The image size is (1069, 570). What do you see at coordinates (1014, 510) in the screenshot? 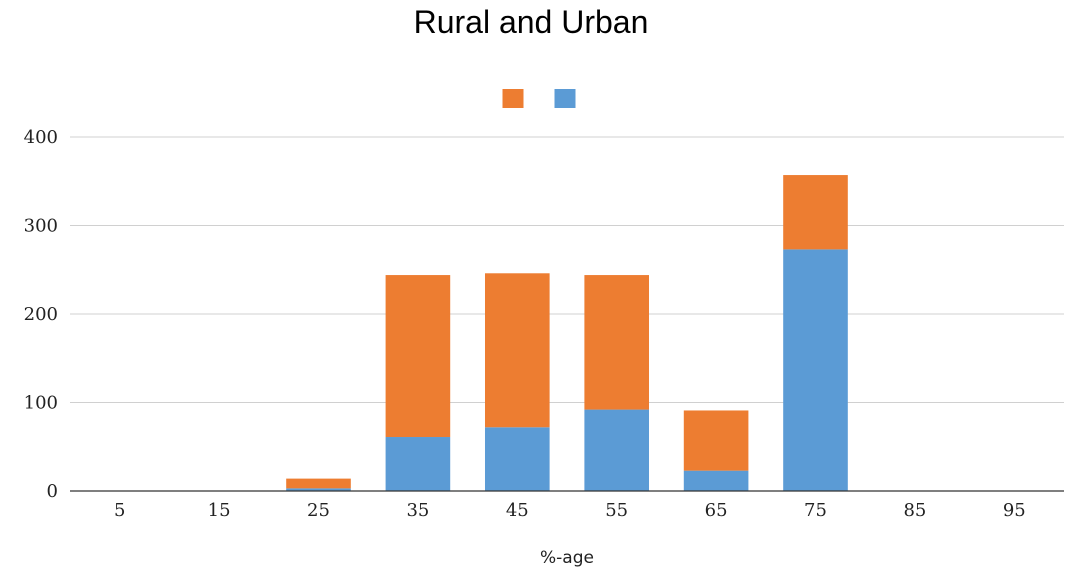
I see `x-tick-label: 95` at bounding box center [1014, 510].